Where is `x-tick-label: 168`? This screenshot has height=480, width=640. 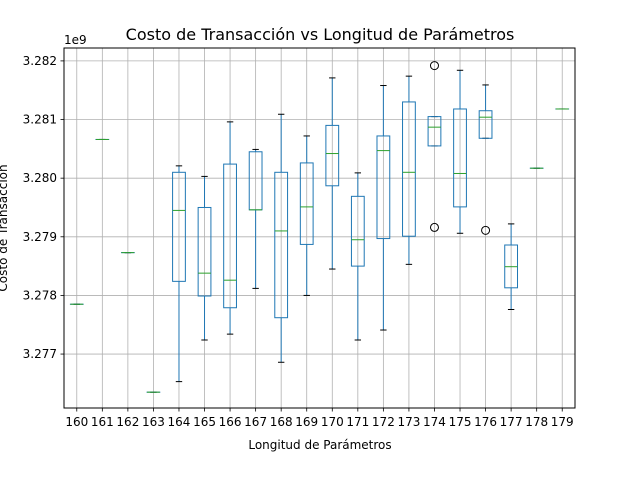 x-tick-label: 168 is located at coordinates (281, 422).